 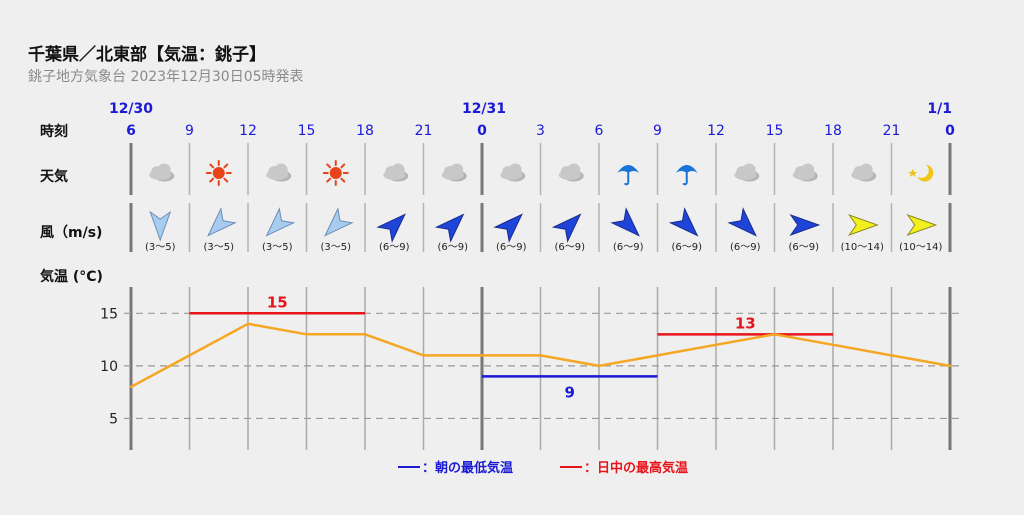 I want to click on y-tick-label: 10, so click(x=109, y=367).